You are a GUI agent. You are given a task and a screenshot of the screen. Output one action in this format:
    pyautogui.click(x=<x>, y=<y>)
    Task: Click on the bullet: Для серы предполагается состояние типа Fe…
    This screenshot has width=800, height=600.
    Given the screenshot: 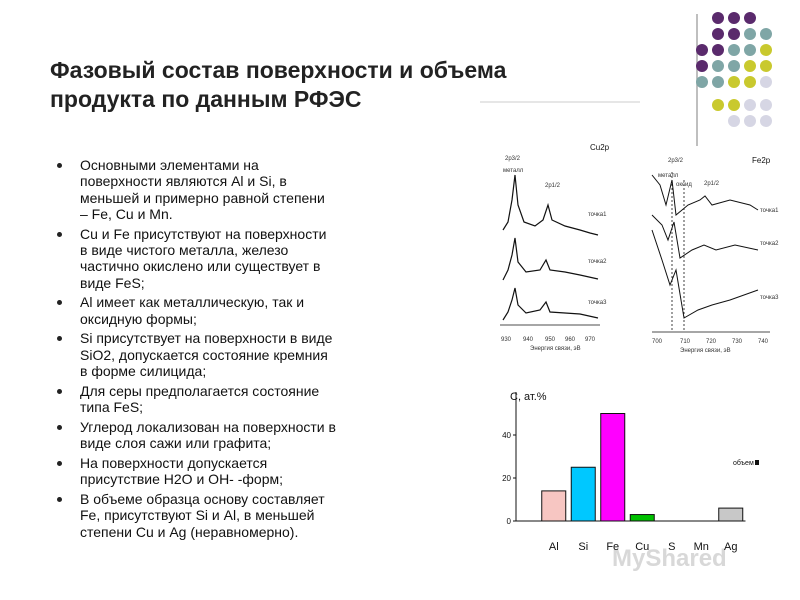 What is the action you would take?
    pyautogui.click(x=227, y=399)
    